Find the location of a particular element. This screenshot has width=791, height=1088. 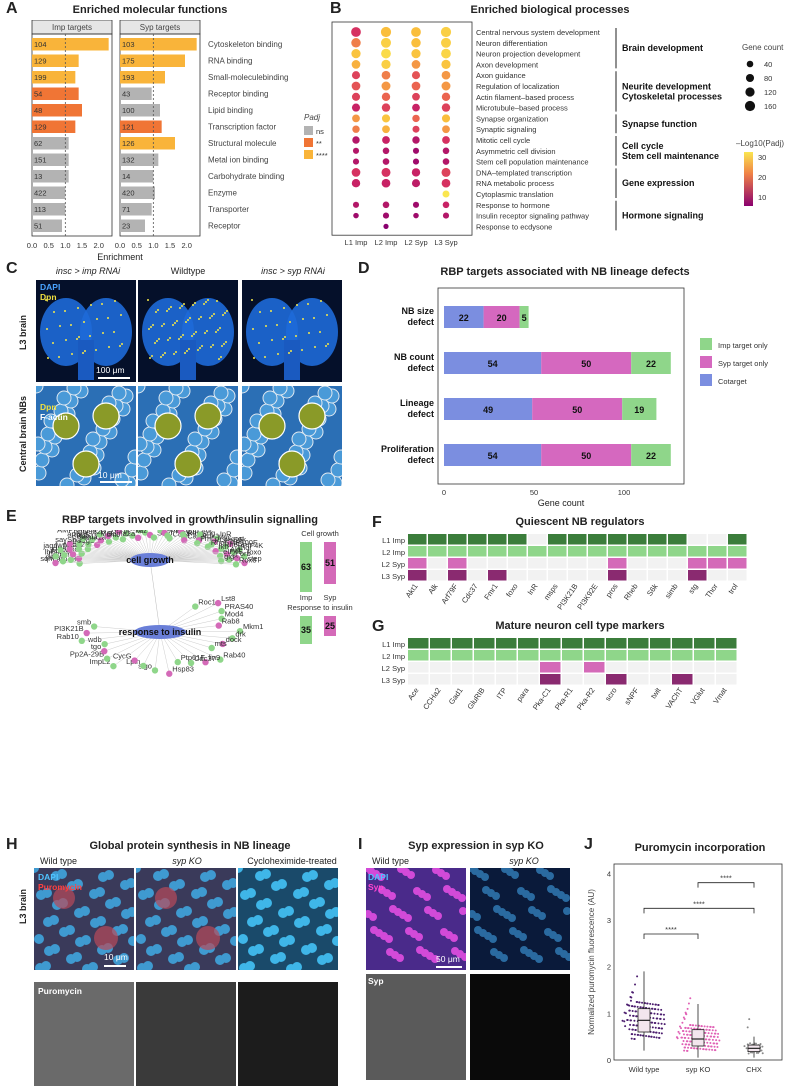

panel-i-syp-image is located at coordinates (416, 1027).